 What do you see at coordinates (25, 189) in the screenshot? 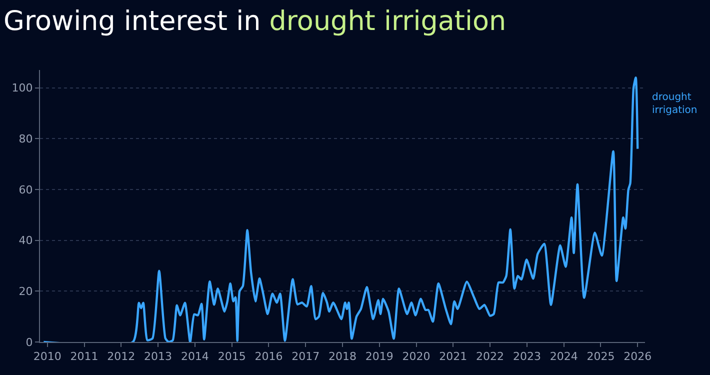
I see `y-tick-label: 60` at bounding box center [25, 189].